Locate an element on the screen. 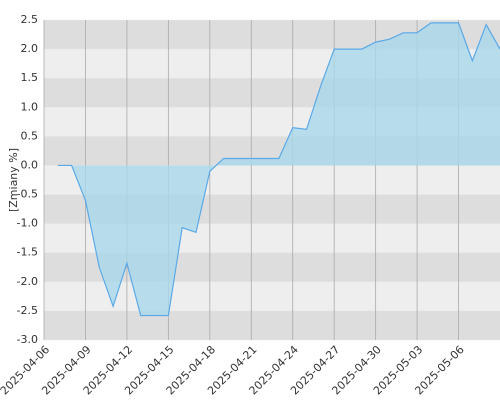 The image size is (500, 400). grid-band is located at coordinates (272, 325).